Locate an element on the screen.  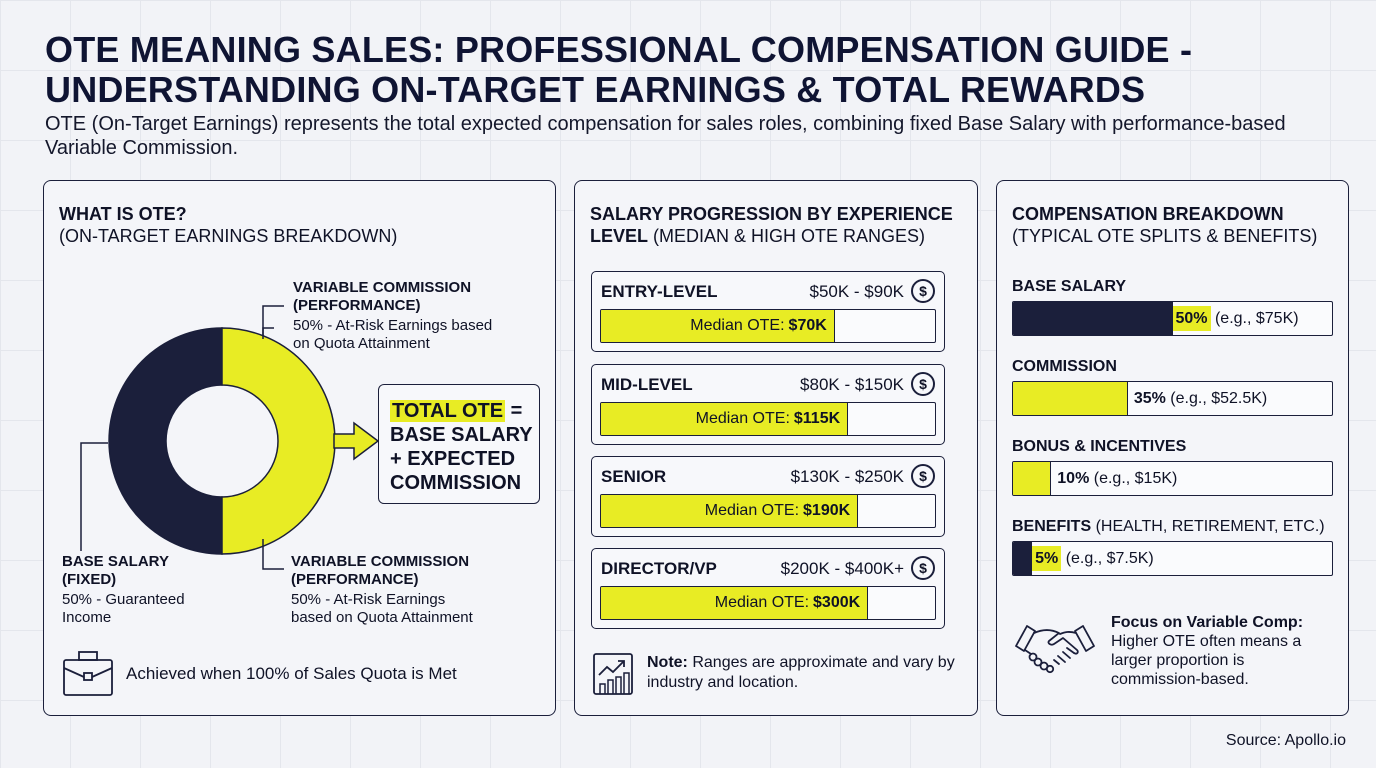
bar-example: (e.g., $7.5K) is located at coordinates (1107, 558).